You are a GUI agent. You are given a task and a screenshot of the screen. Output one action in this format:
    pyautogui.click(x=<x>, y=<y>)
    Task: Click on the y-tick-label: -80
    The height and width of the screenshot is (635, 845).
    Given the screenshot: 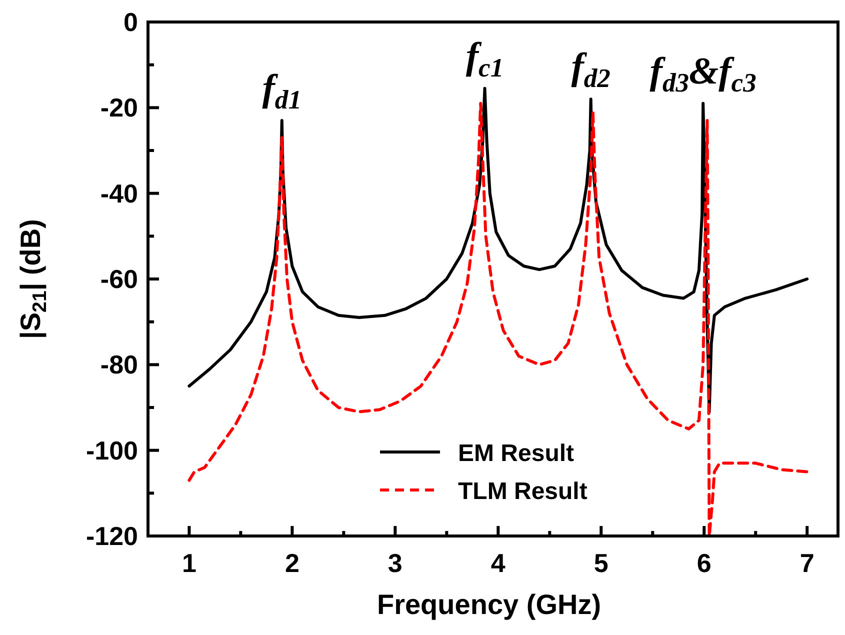 What is the action you would take?
    pyautogui.click(x=119, y=365)
    